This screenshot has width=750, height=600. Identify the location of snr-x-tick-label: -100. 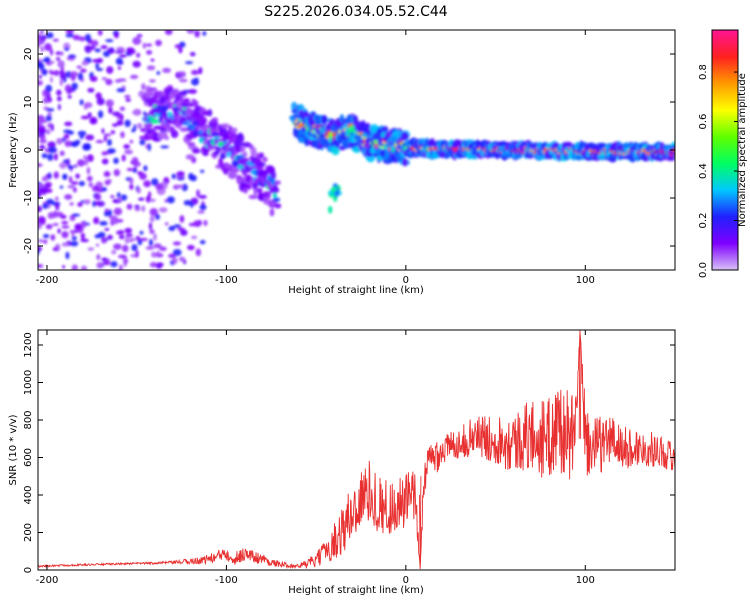
(226, 580).